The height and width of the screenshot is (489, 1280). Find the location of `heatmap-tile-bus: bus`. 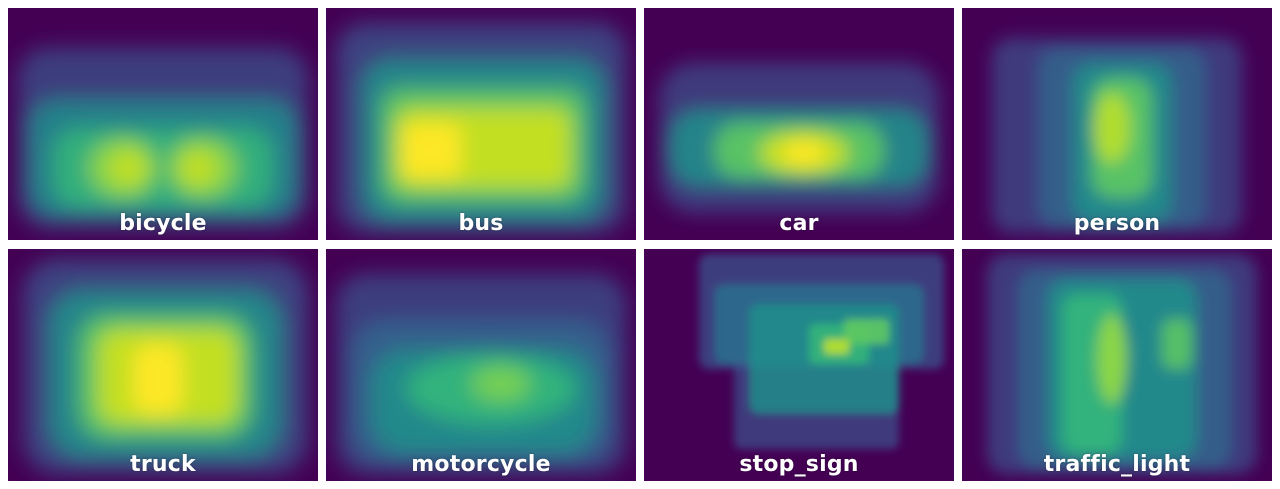

heatmap-tile-bus: bus is located at coordinates (481, 124).